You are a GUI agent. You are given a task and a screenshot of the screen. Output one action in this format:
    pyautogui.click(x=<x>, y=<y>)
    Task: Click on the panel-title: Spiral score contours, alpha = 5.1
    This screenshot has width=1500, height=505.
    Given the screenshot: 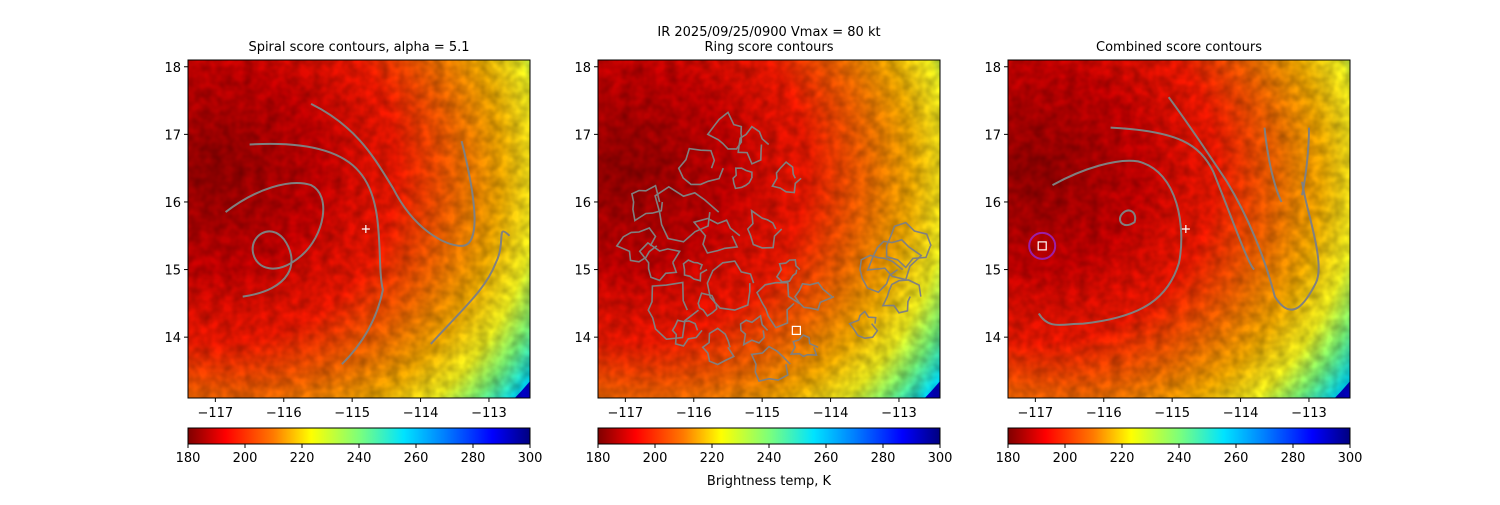 What is the action you would take?
    pyautogui.click(x=358, y=47)
    